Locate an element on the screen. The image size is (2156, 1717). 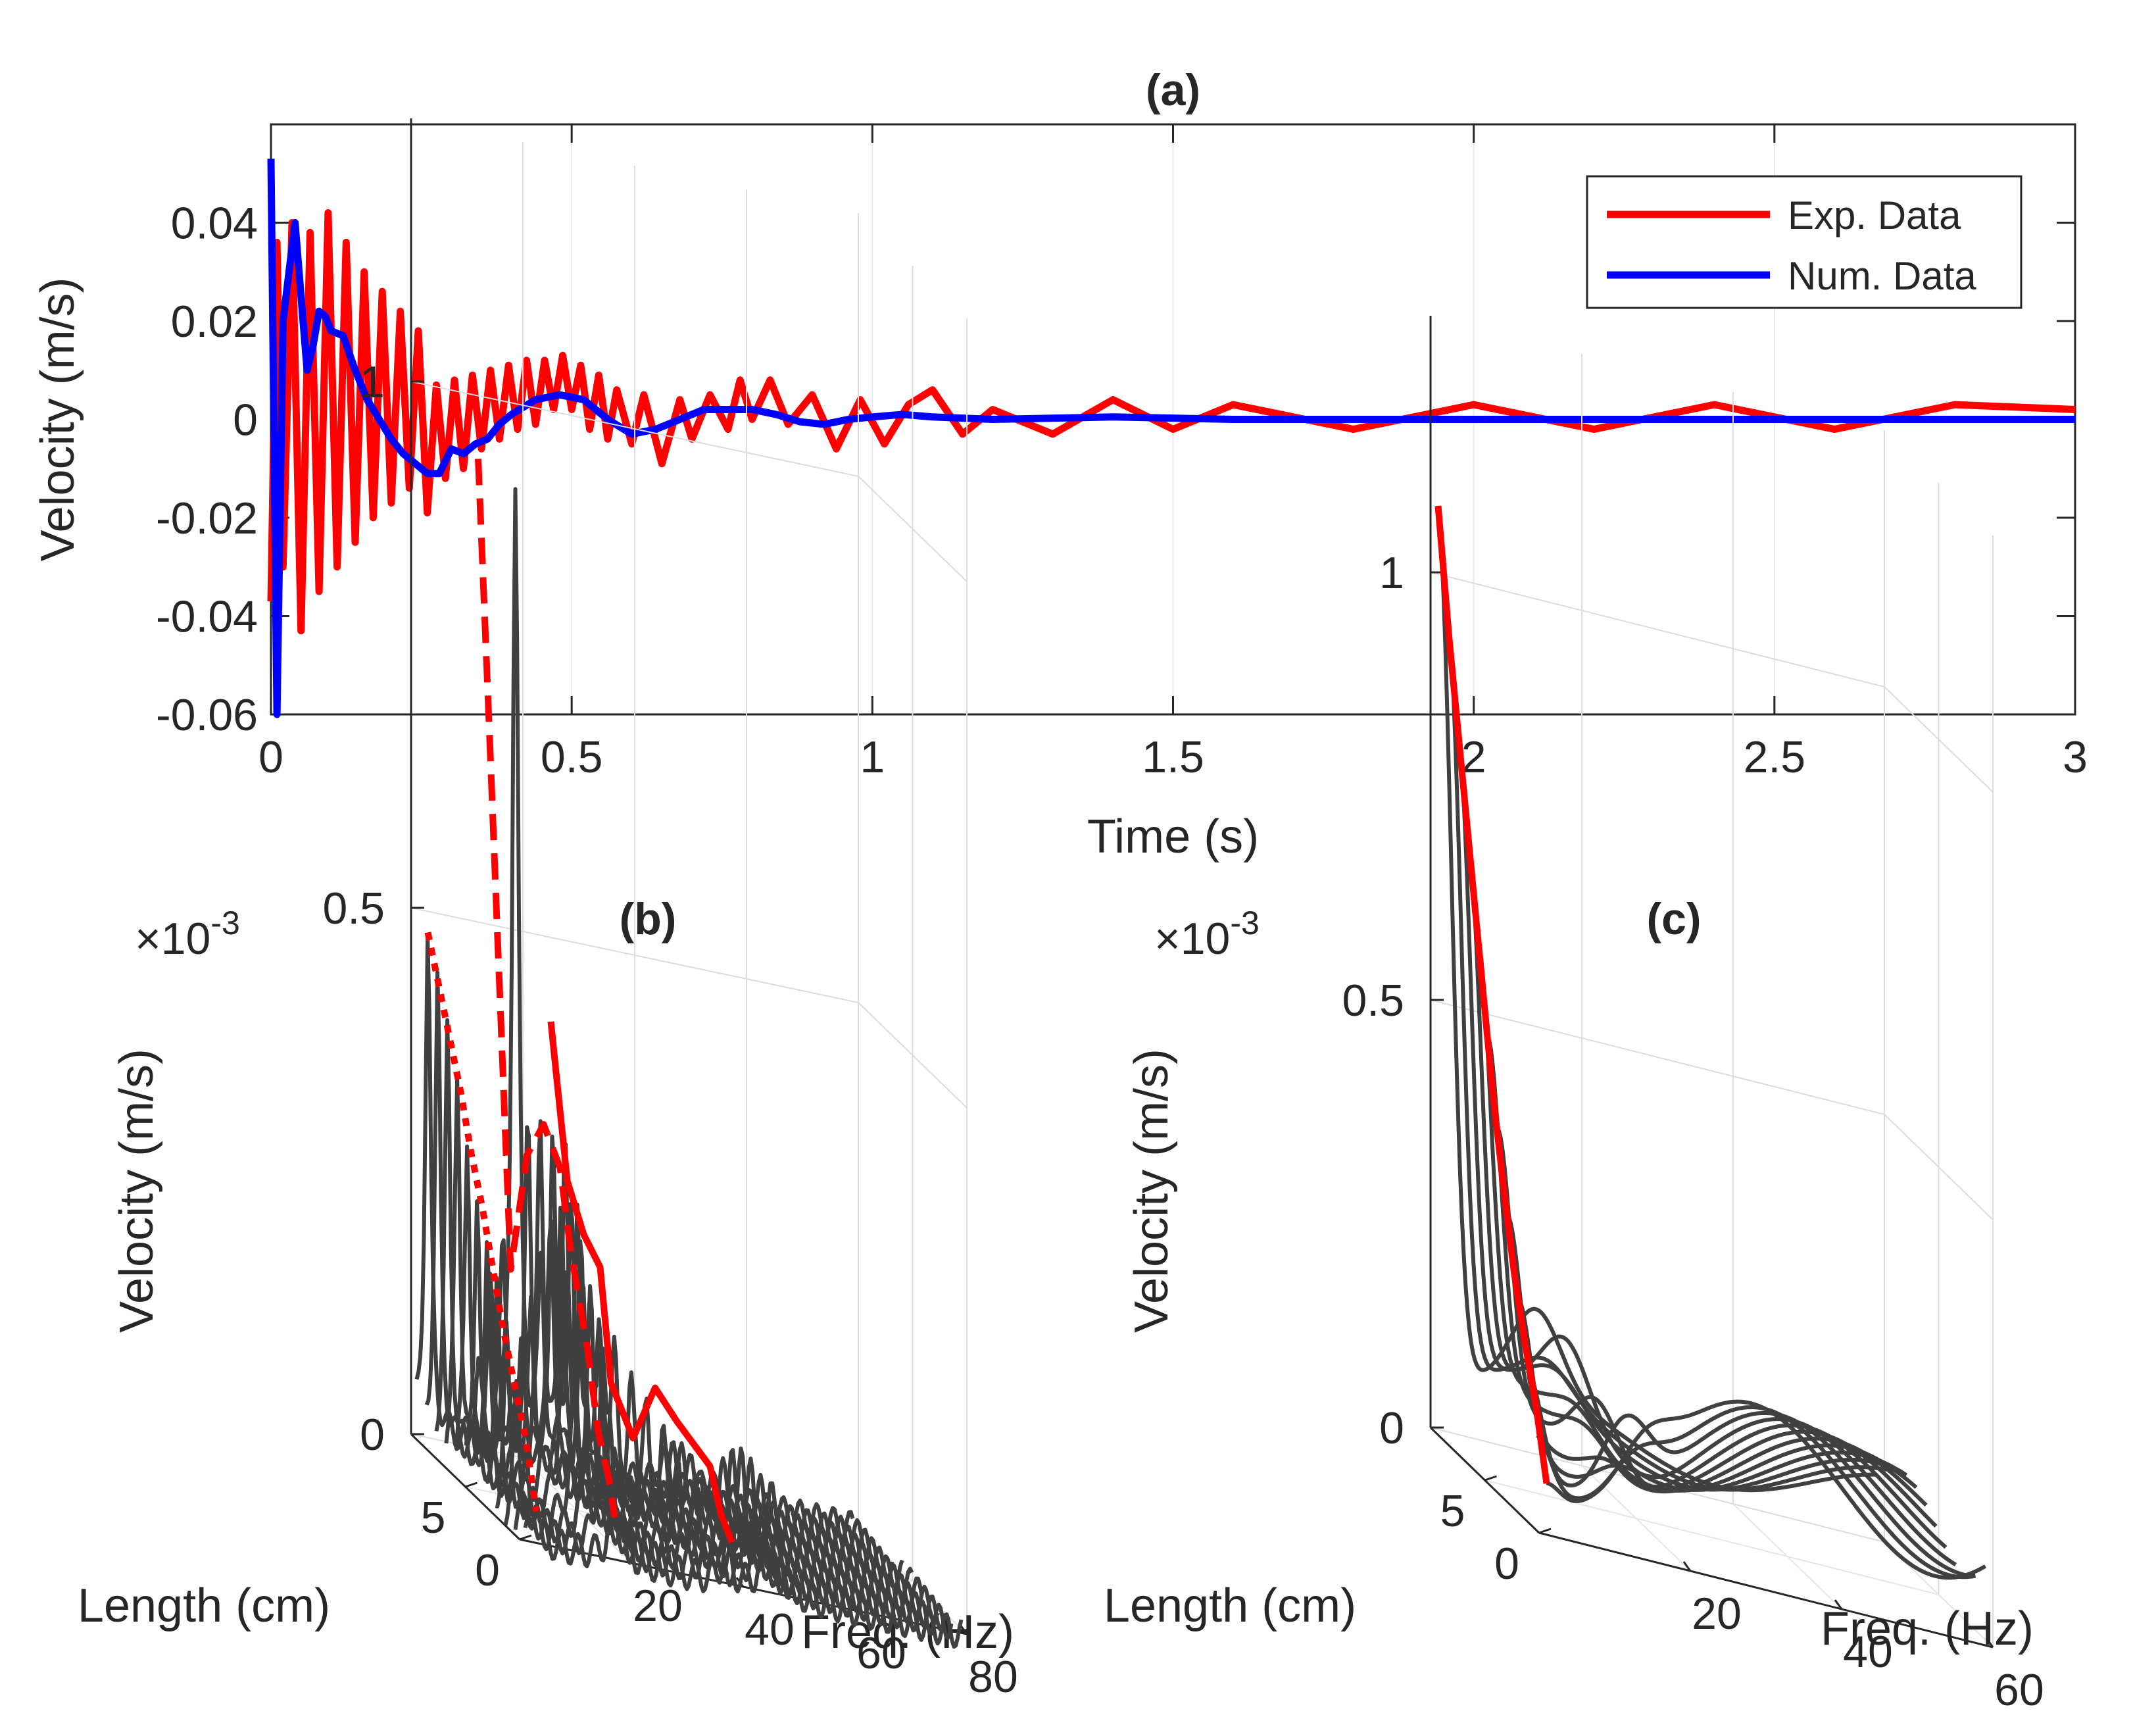
legend-entry: Num. Data is located at coordinates (1882, 276).